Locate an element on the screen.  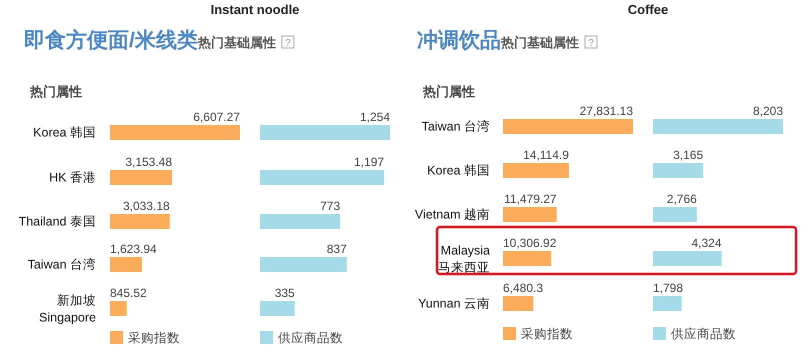
data-label: 4,324 is located at coordinates (706, 243).